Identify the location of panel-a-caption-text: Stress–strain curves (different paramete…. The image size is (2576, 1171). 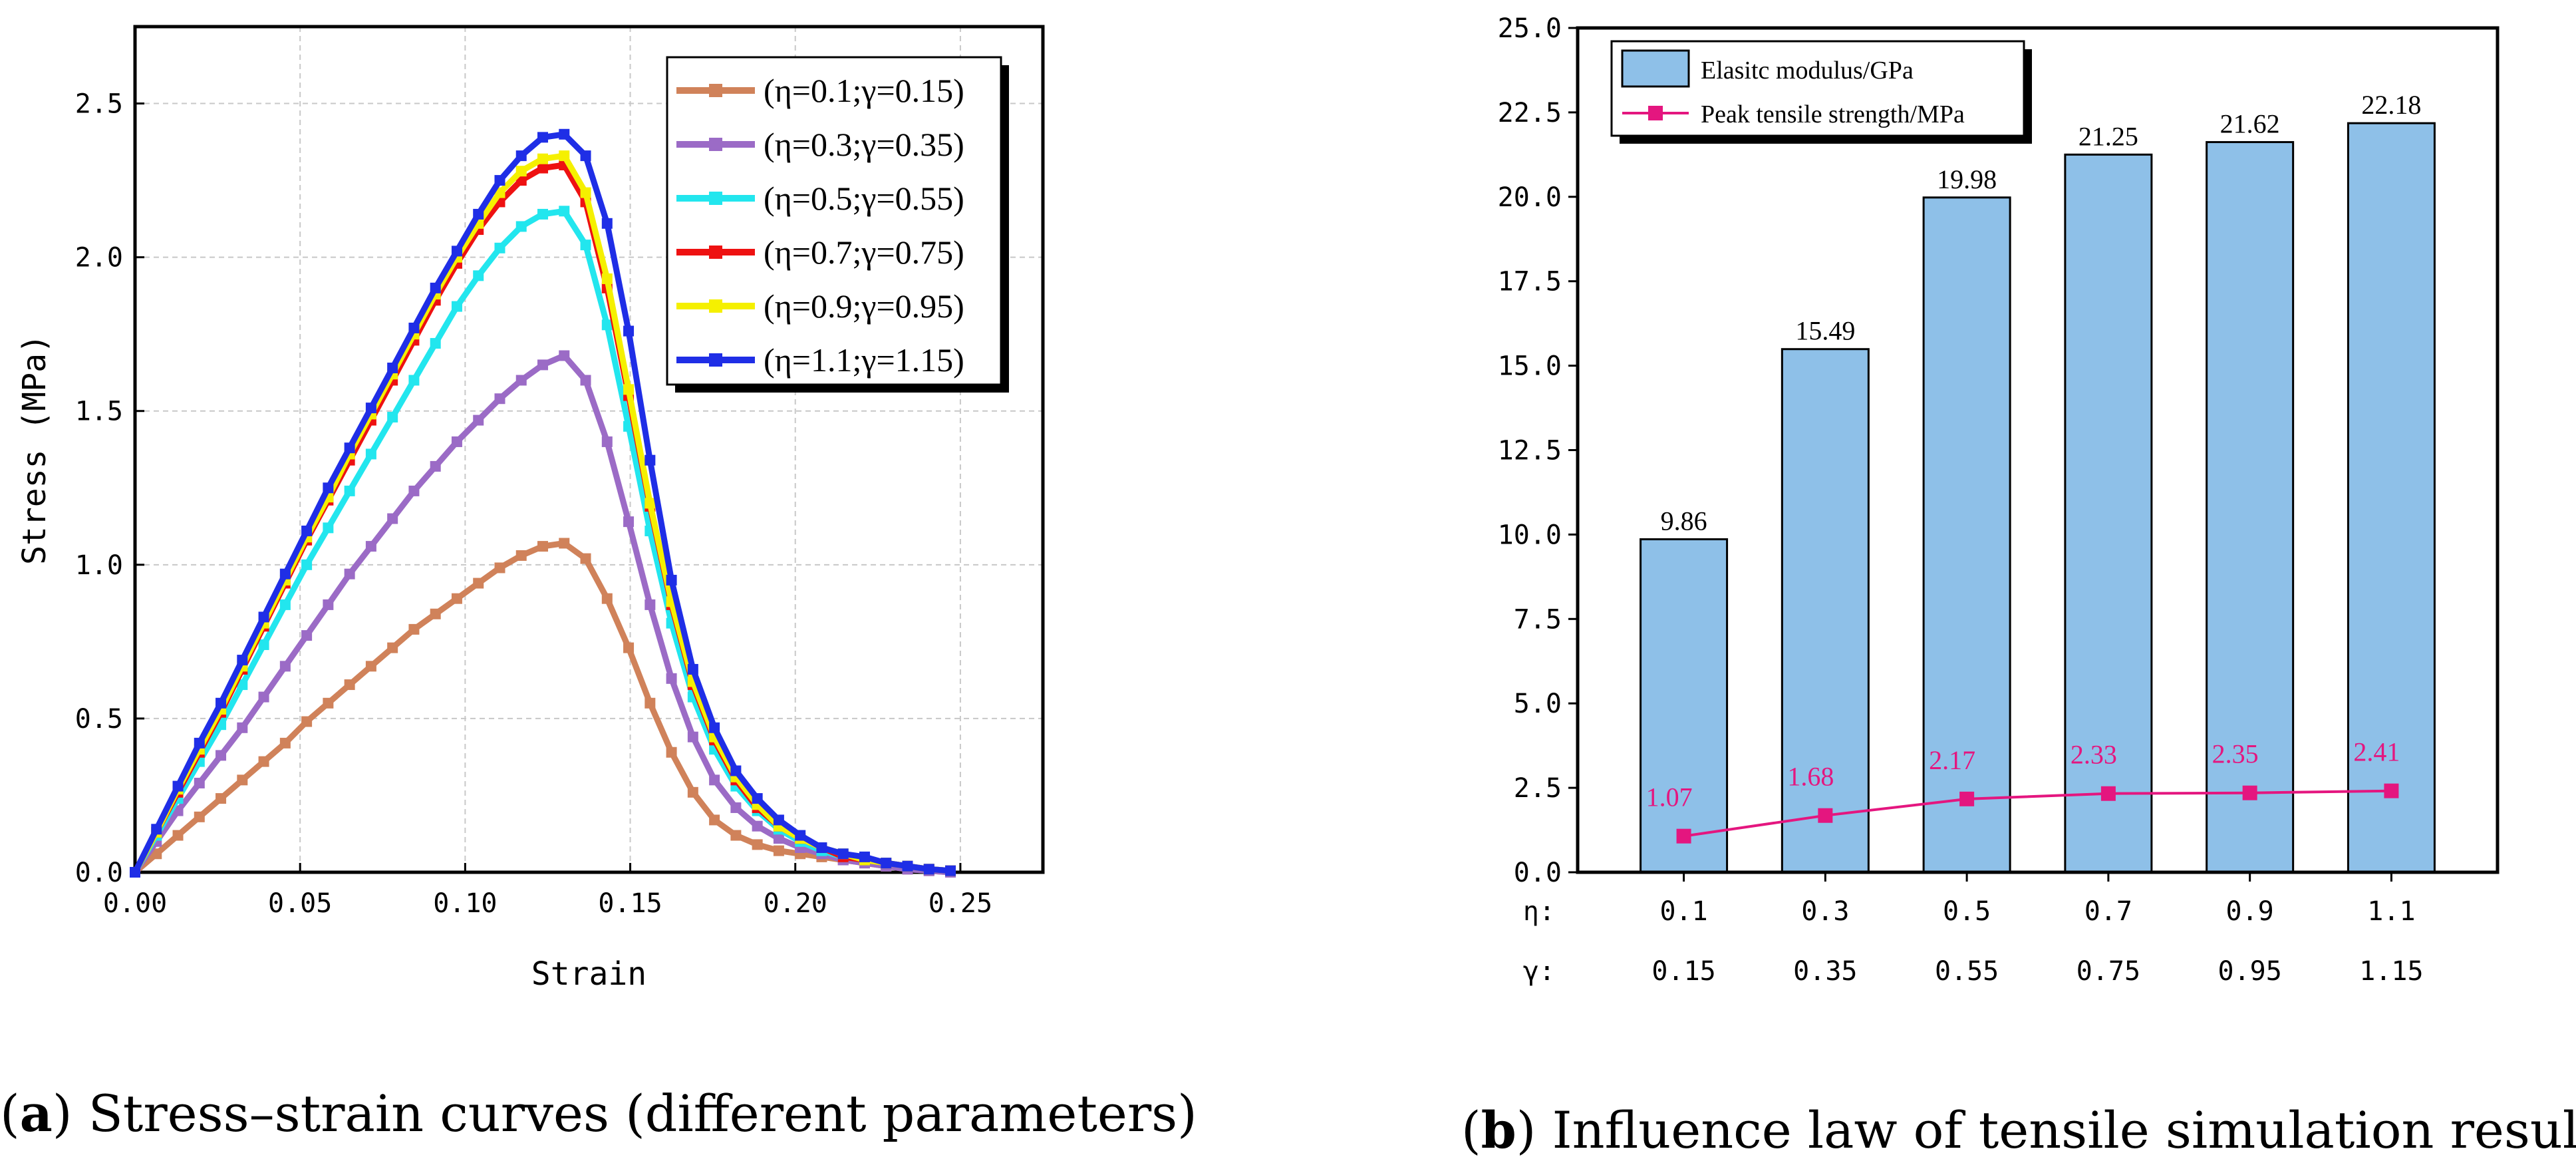
(642, 1113).